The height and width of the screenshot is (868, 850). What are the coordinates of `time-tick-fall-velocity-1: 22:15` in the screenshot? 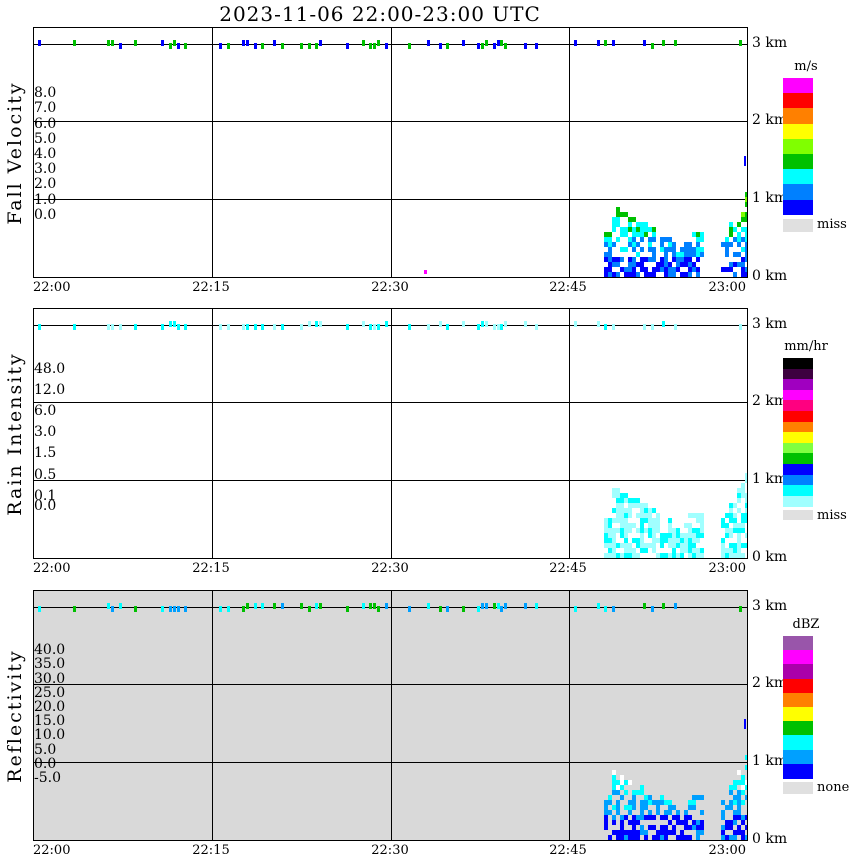 It's located at (211, 287).